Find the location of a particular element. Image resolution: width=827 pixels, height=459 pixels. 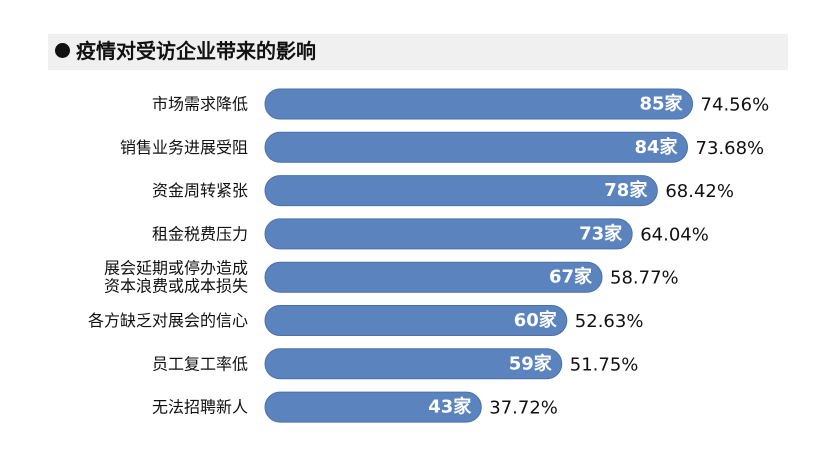

bar-percent-label: 68.42% is located at coordinates (699, 191).